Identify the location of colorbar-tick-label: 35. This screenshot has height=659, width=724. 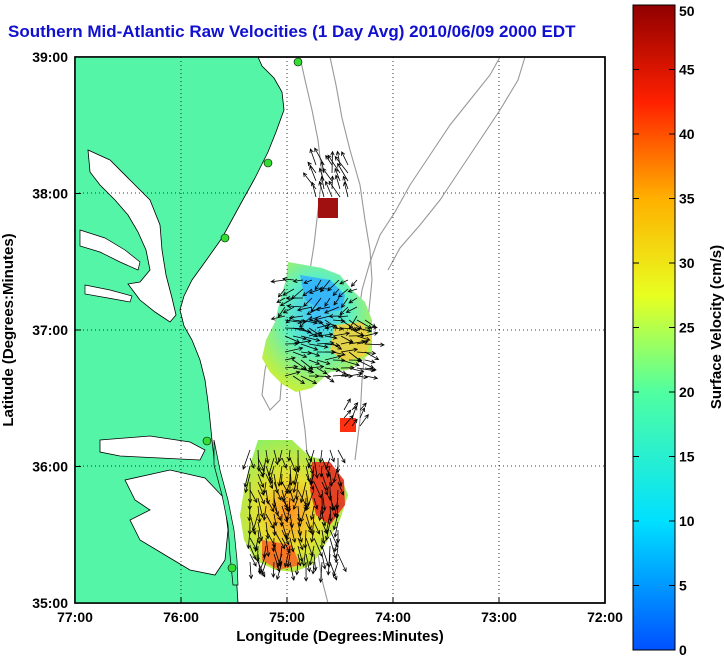
(687, 199).